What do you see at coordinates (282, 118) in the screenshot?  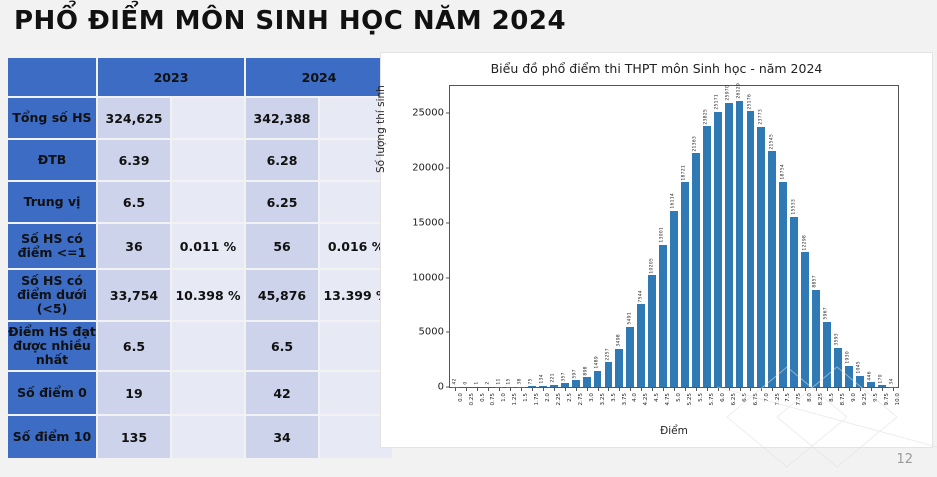 I see `cell-2024-value: 342,388` at bounding box center [282, 118].